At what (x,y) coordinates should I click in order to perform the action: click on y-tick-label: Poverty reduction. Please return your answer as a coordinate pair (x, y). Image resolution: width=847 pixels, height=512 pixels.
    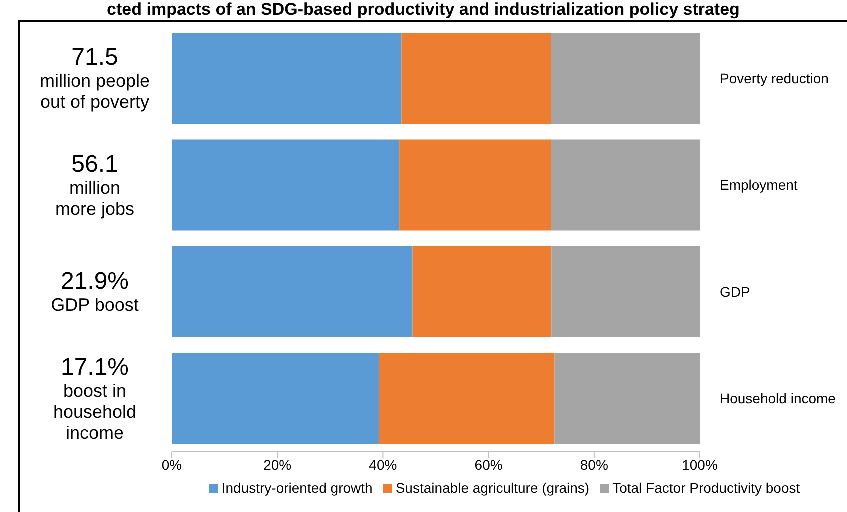
    Looking at the image, I should click on (774, 78).